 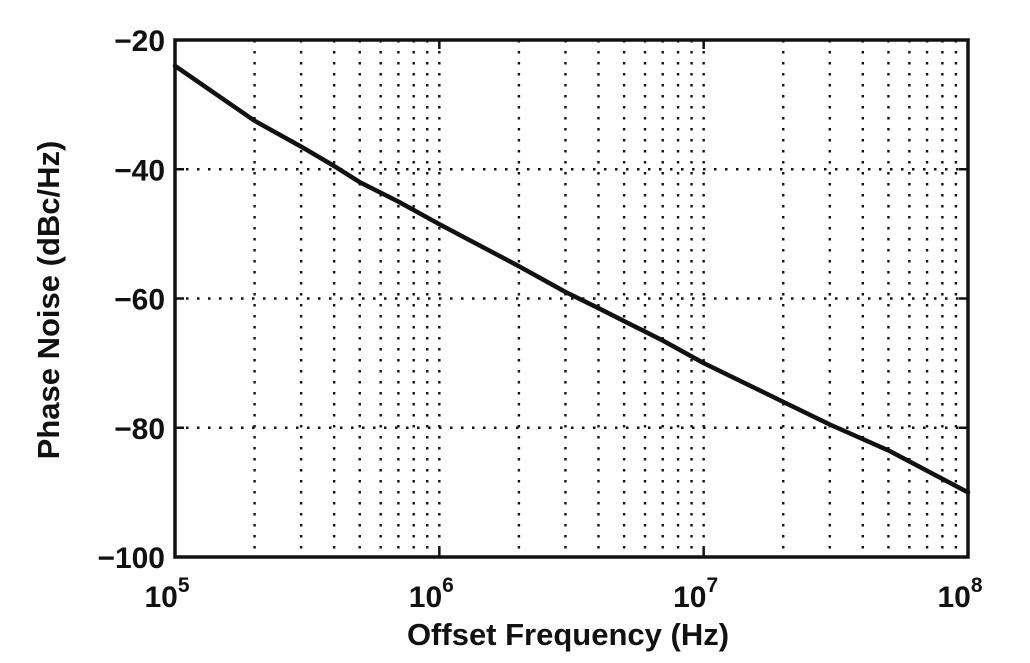 I want to click on x-tick-label-exponent: 7, so click(x=713, y=585).